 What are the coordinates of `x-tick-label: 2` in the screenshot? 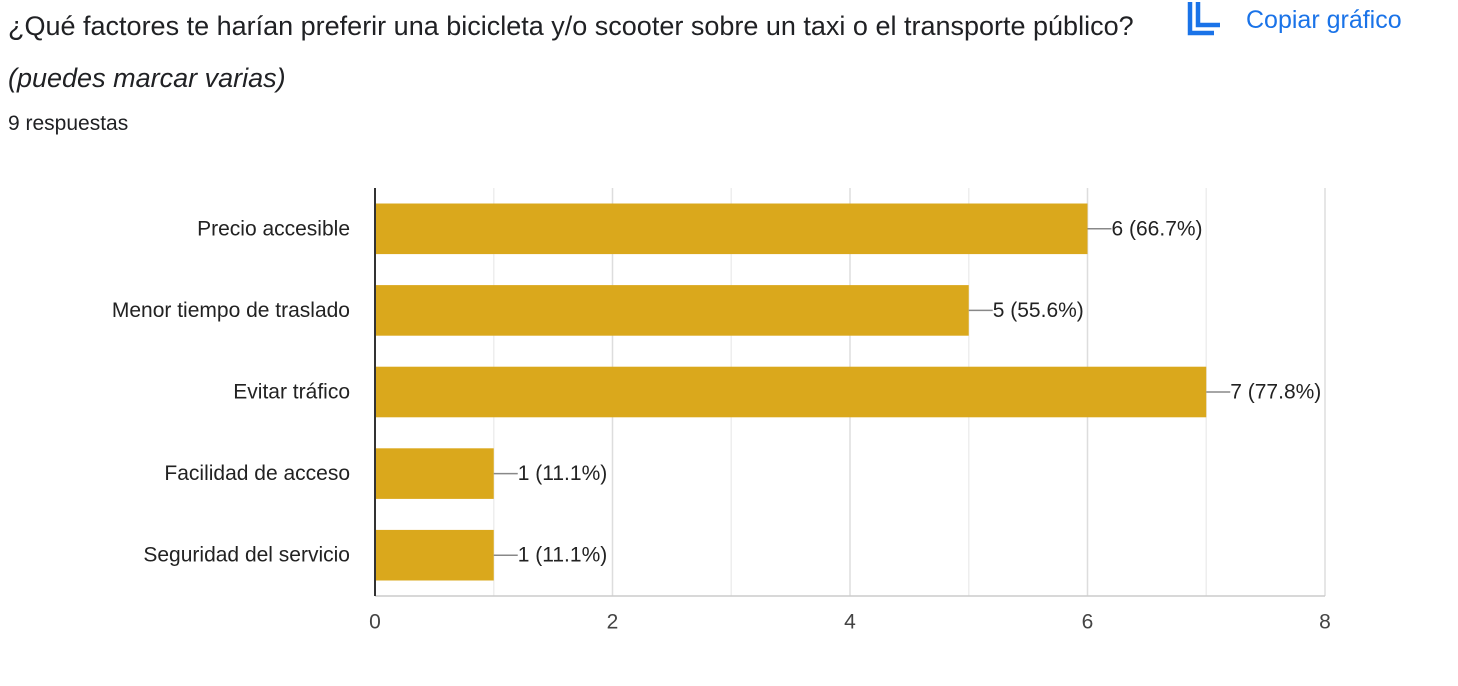 It's located at (613, 622).